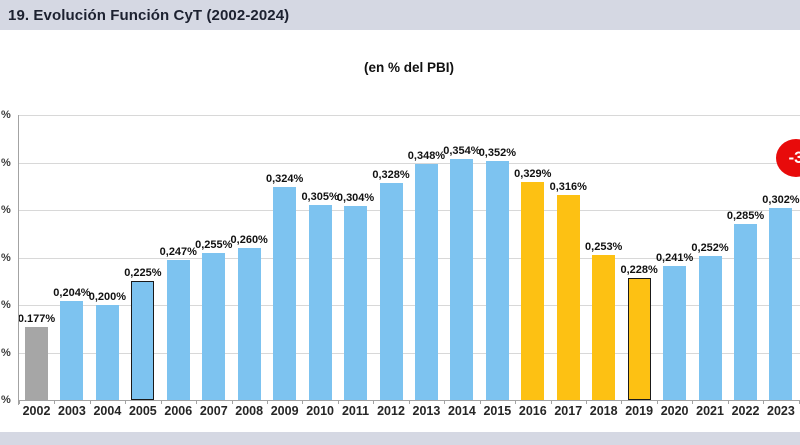 The image size is (800, 445). Describe the element at coordinates (320, 197) in the screenshot. I see `bar-value-label: 0,305%` at that location.